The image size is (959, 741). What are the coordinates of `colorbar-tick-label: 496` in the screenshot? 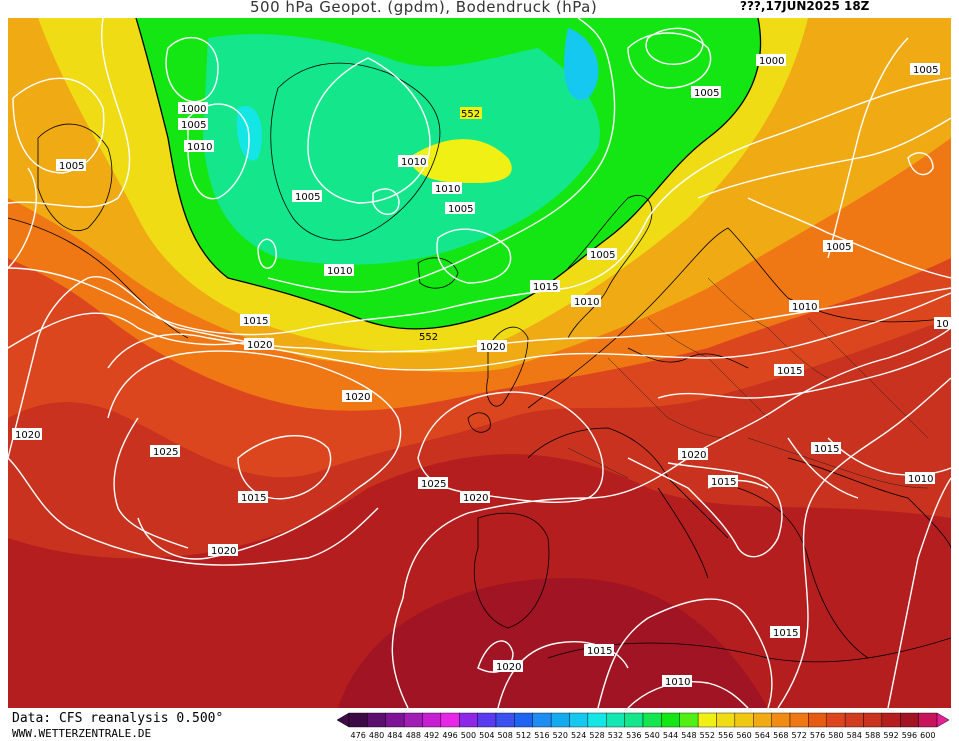 It's located at (449, 735).